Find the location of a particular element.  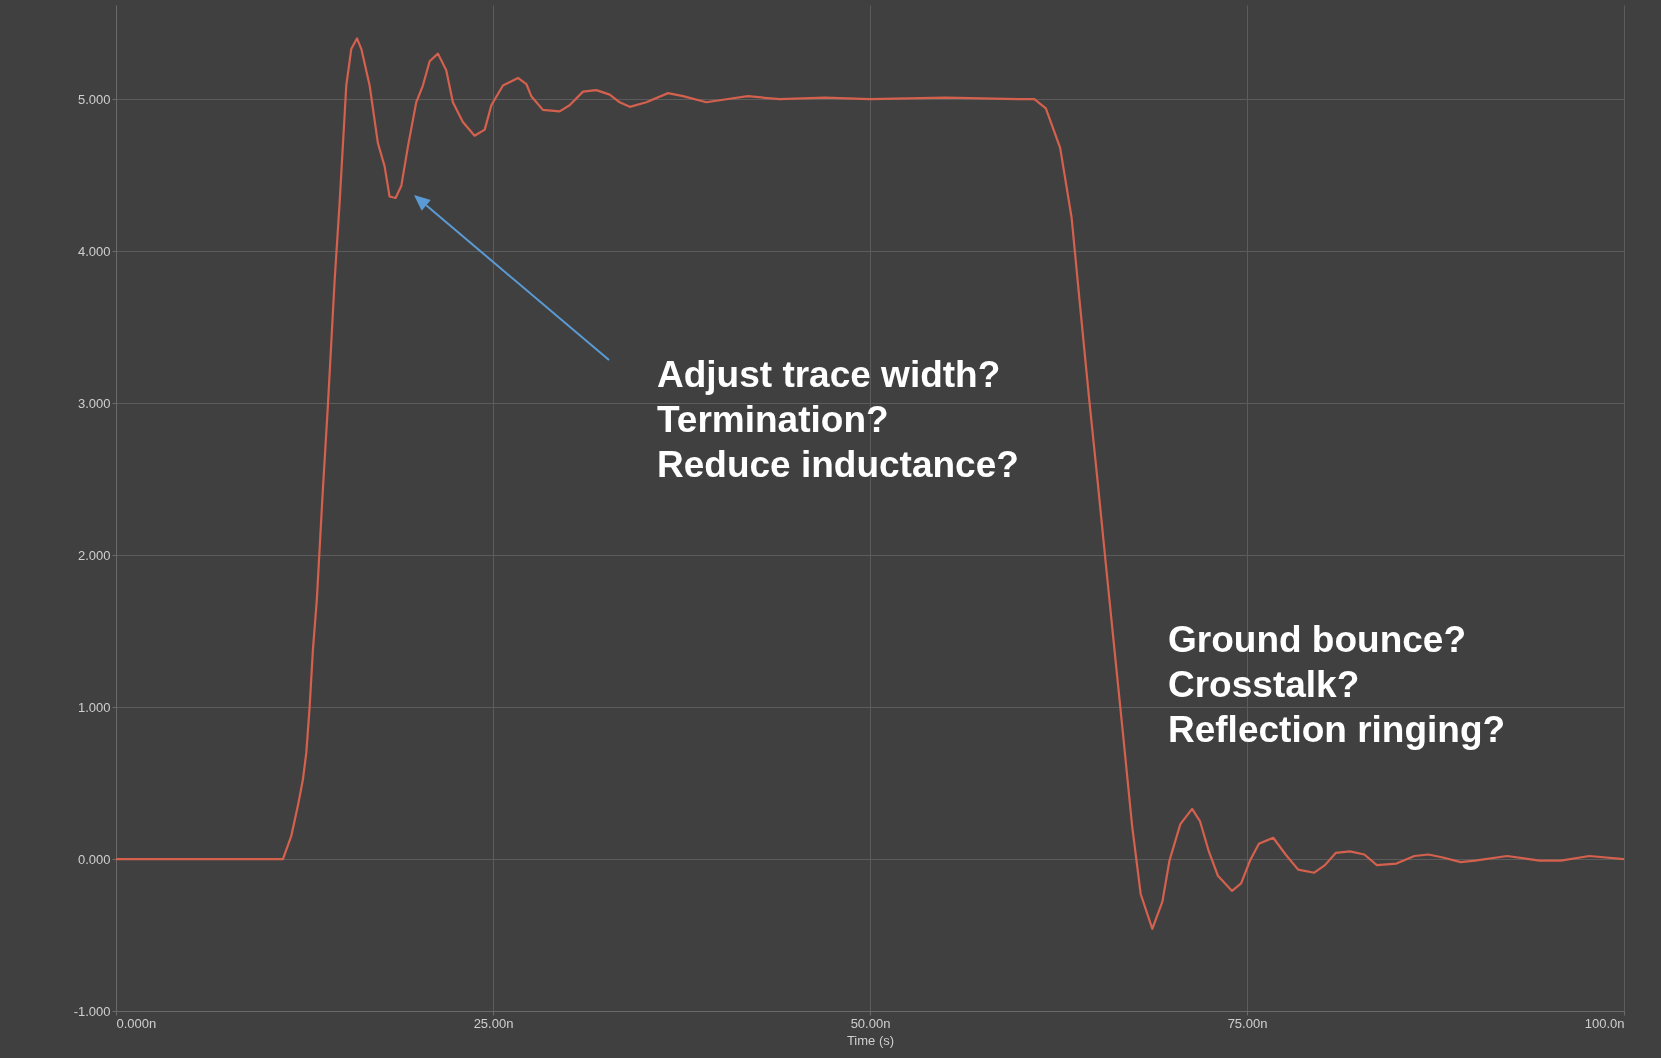

y-tick-label: -1.000 is located at coordinates (92, 1011).